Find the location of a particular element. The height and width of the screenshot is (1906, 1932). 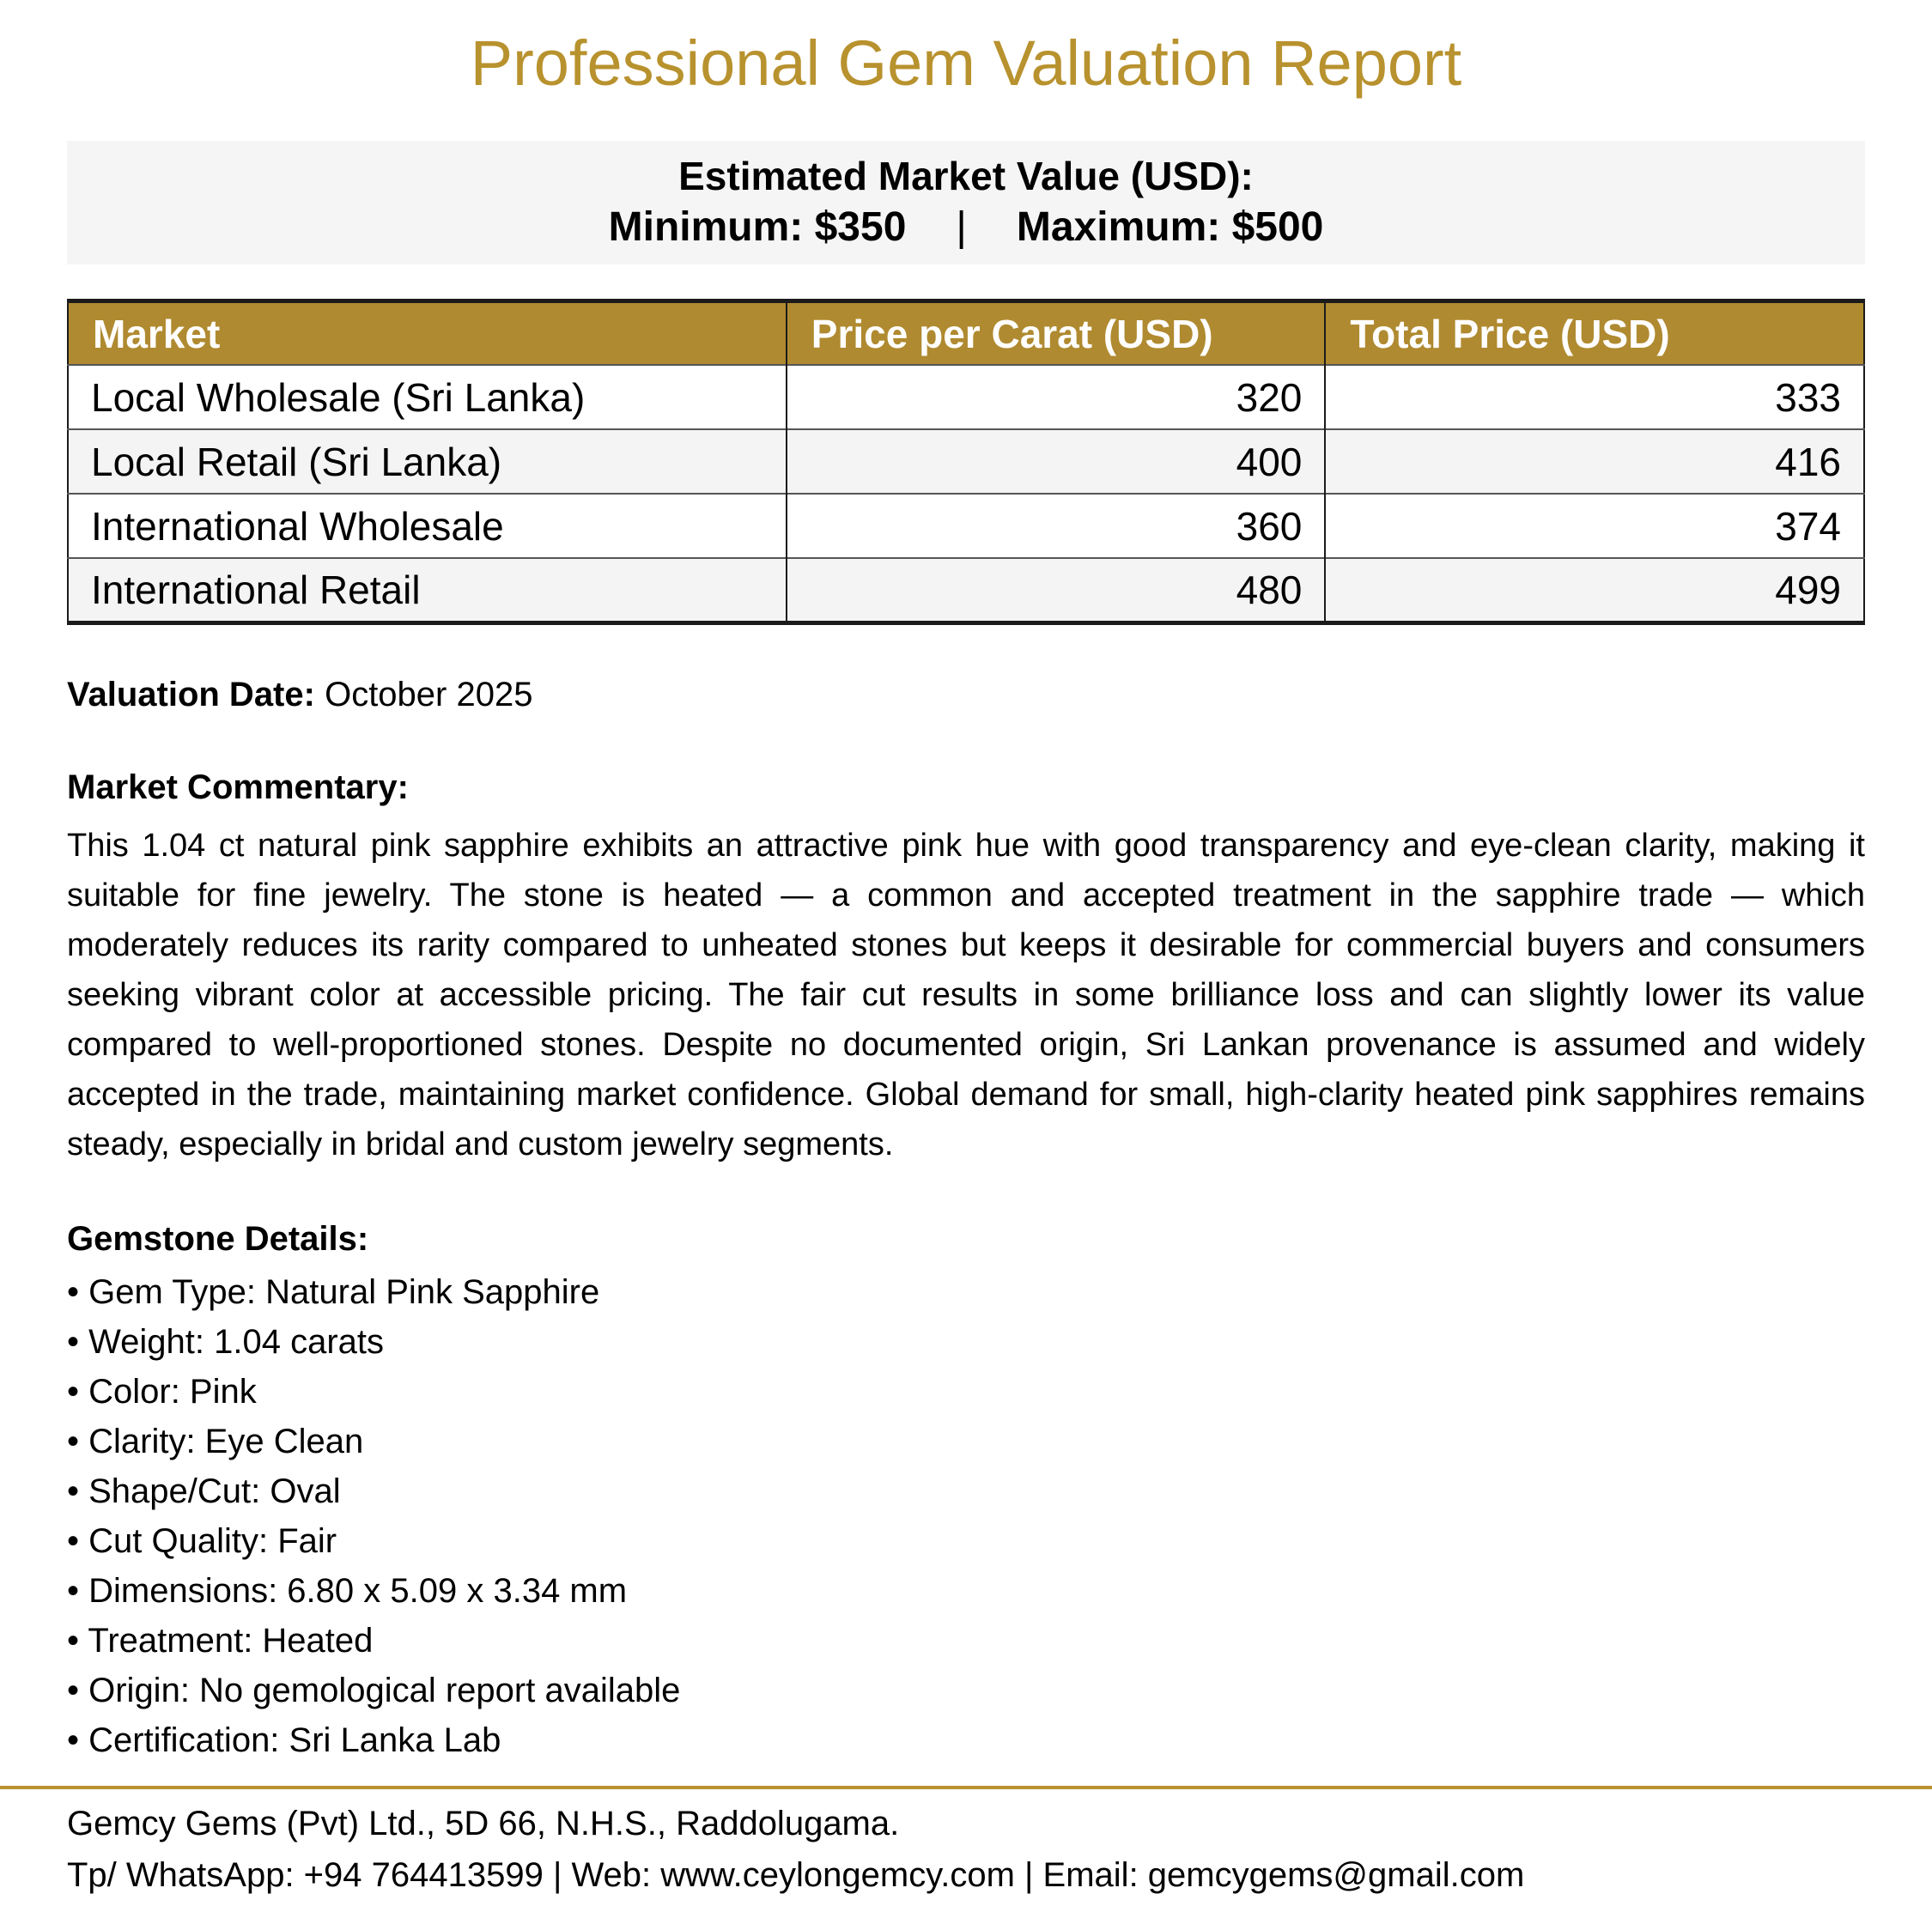

table-row: Local Wholesale (Sri Lanka) 320 333 is located at coordinates (966, 397).